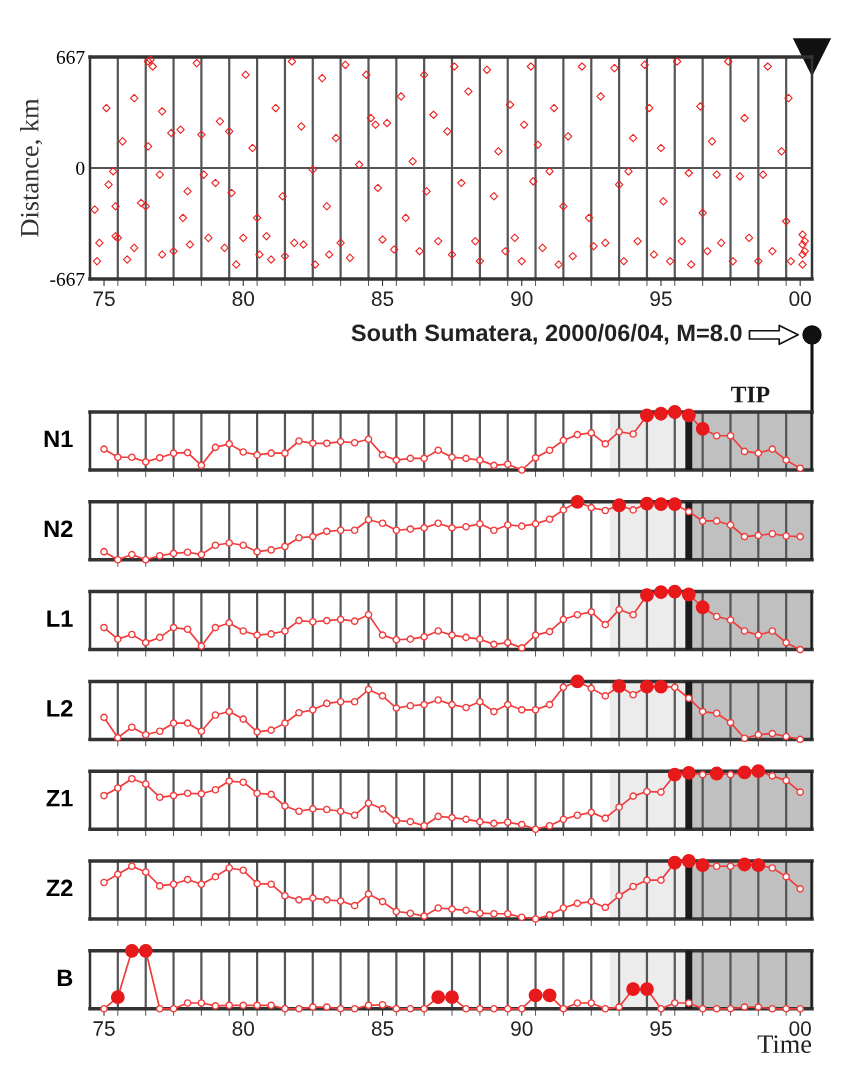  I want to click on y-axis-title: N2, so click(58, 528).